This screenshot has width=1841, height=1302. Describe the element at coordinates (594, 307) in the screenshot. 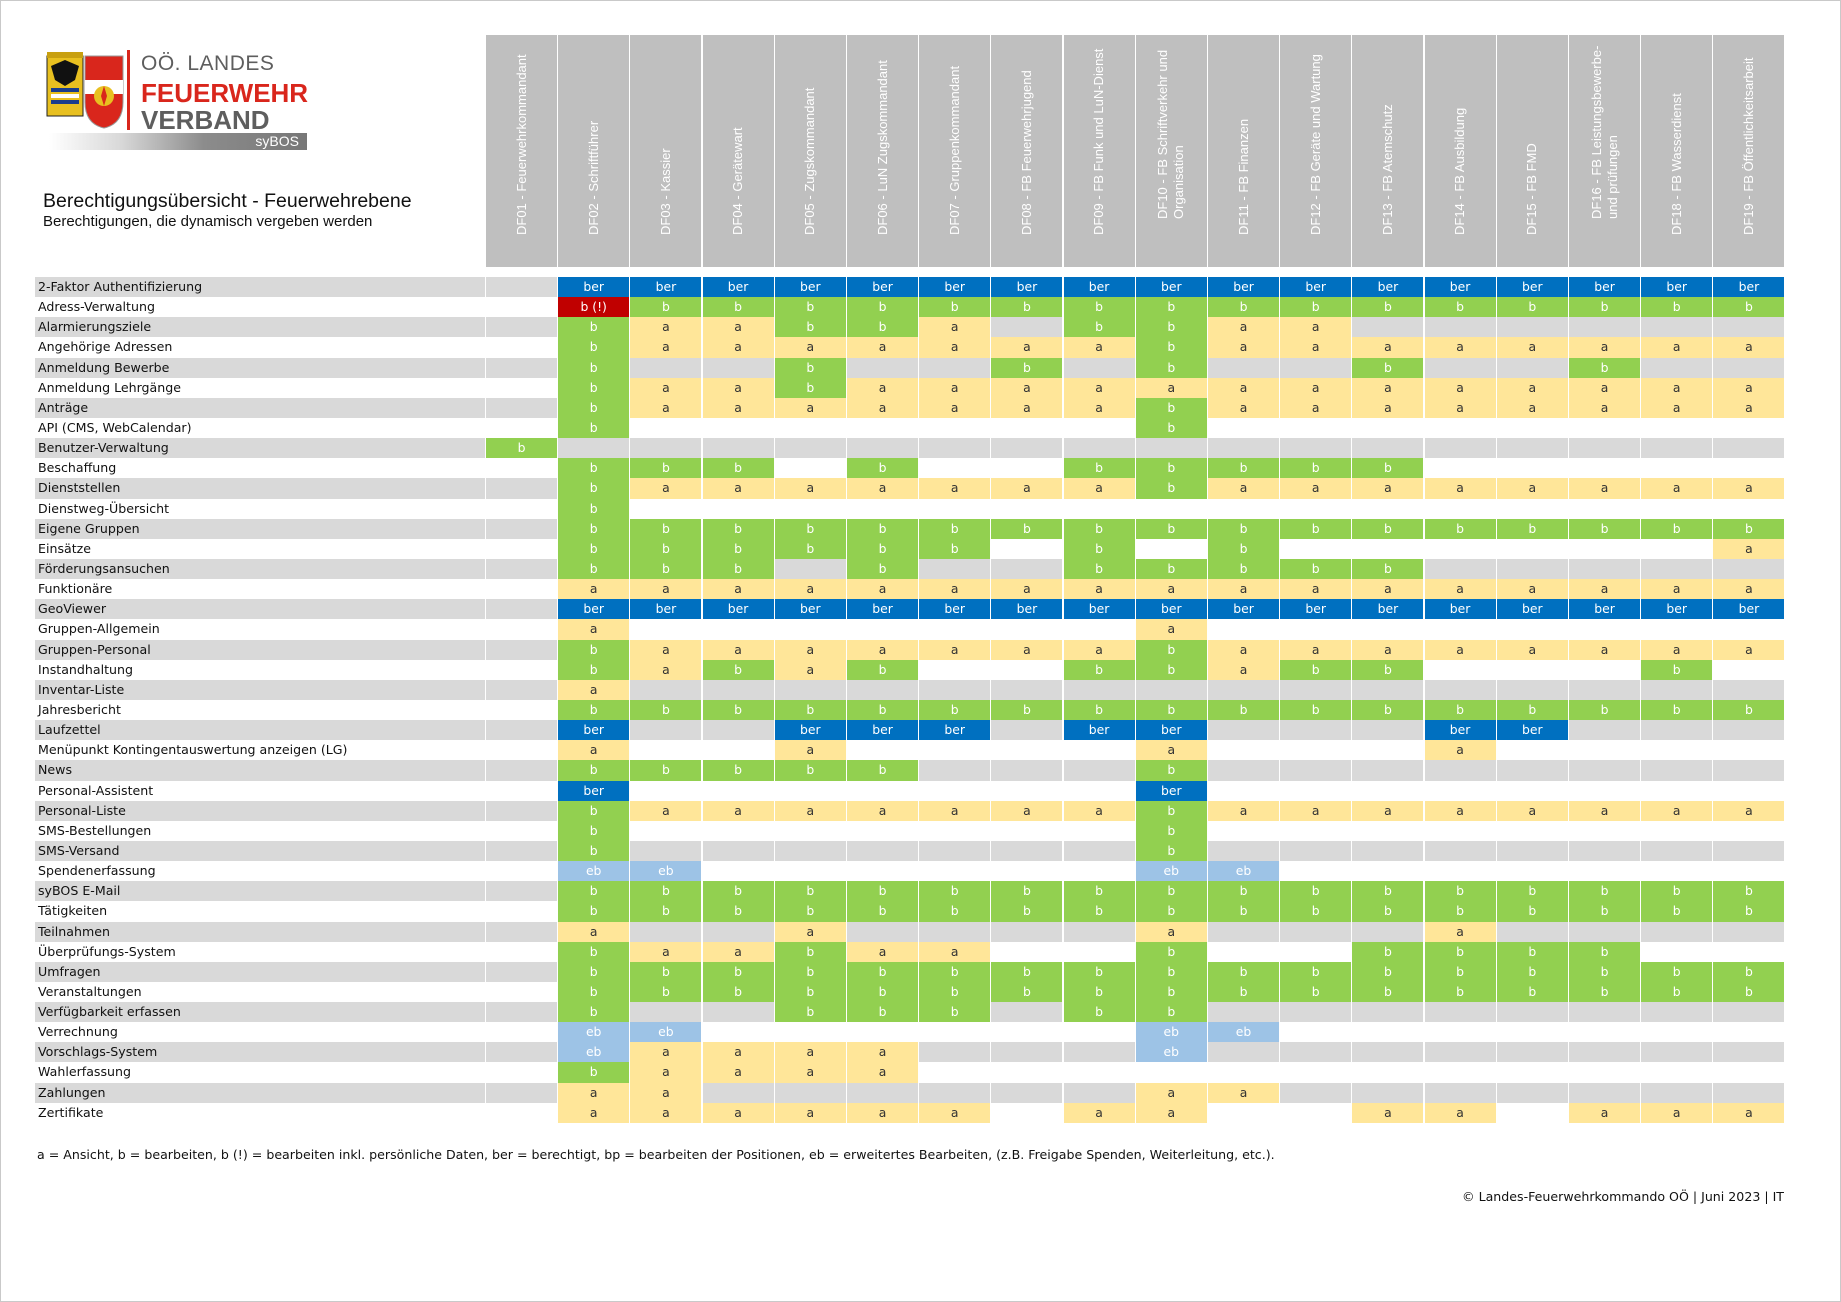

I see `permission-cell: b (!)` at that location.